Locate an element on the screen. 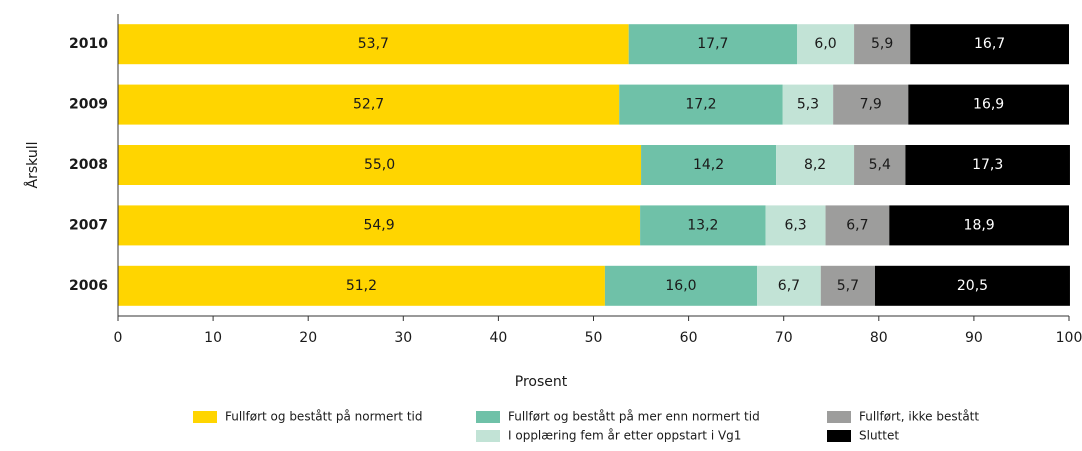 This screenshot has width=1082, height=451. data-label: 5,3 is located at coordinates (808, 105).